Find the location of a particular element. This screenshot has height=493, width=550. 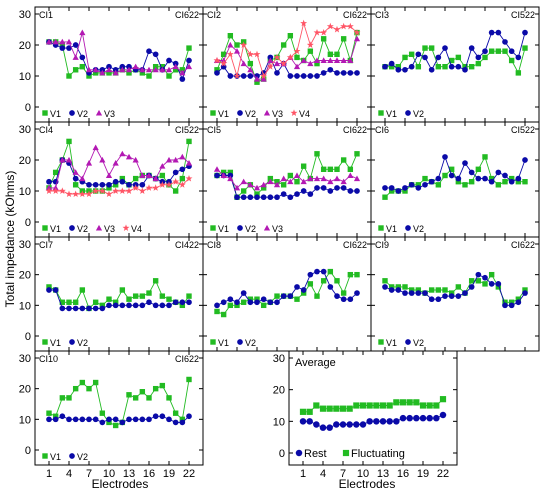

panel-label: CI2 is located at coordinates (214, 15).